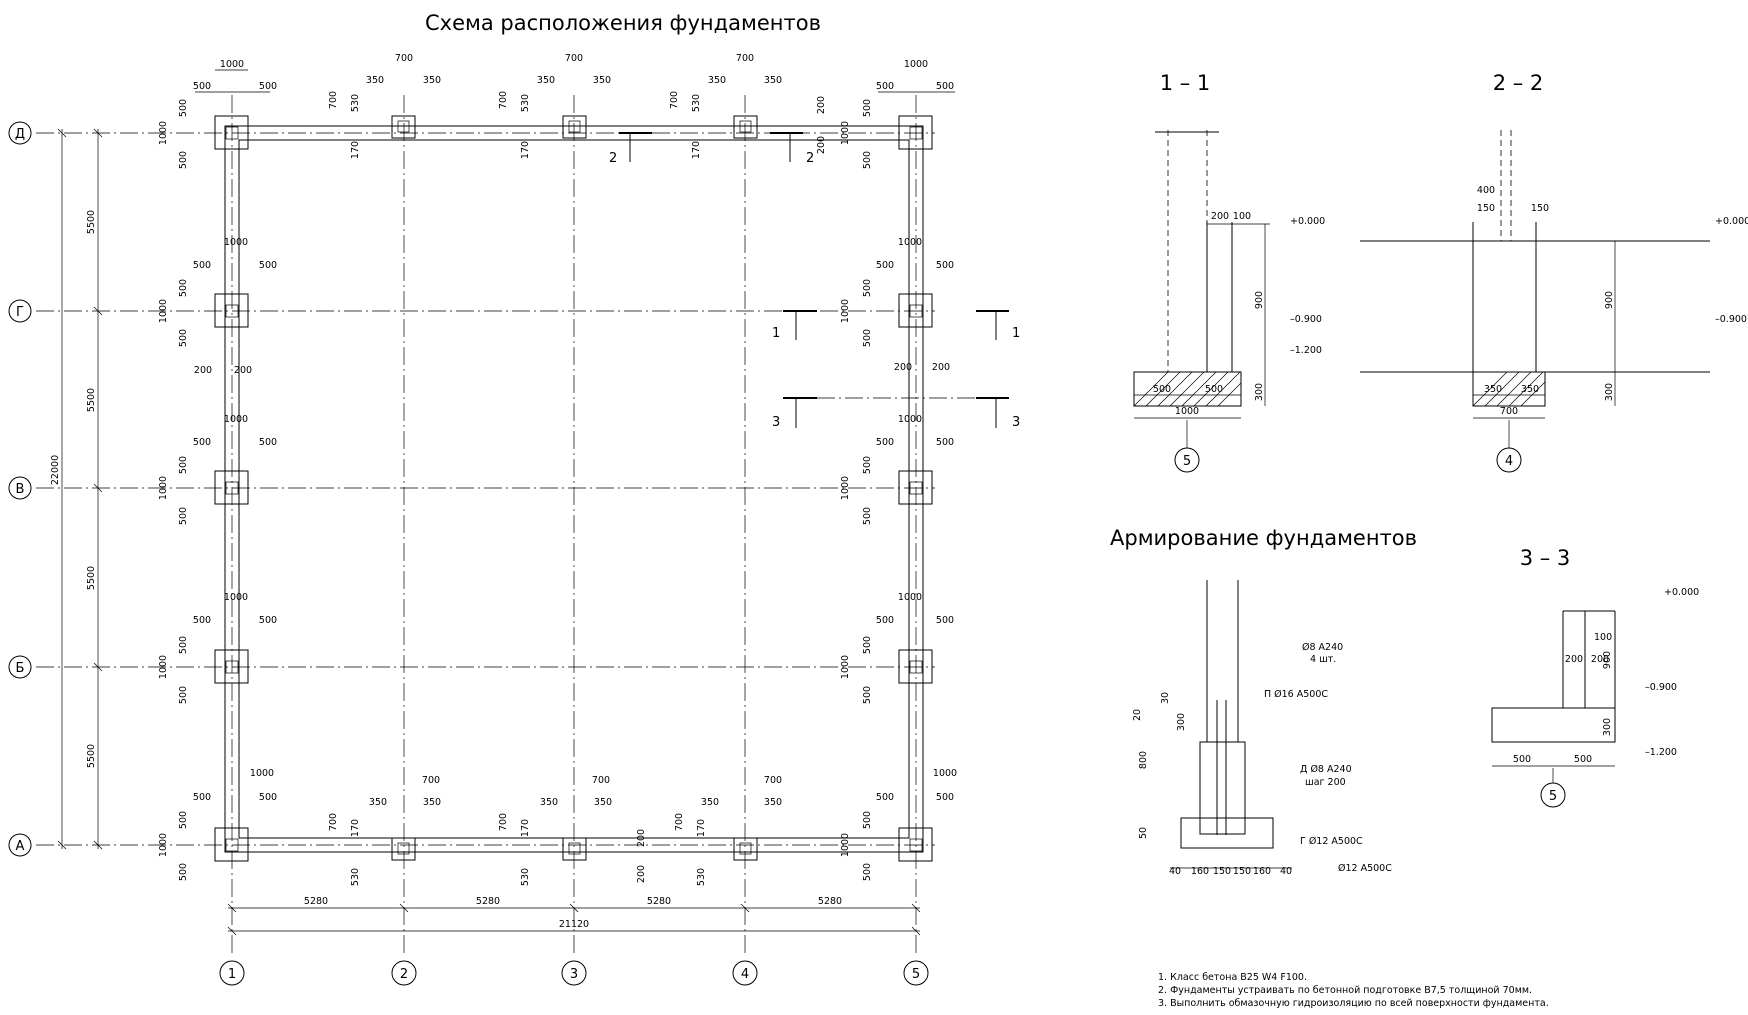  I want to click on svg-text: 1, so click(1016, 333).